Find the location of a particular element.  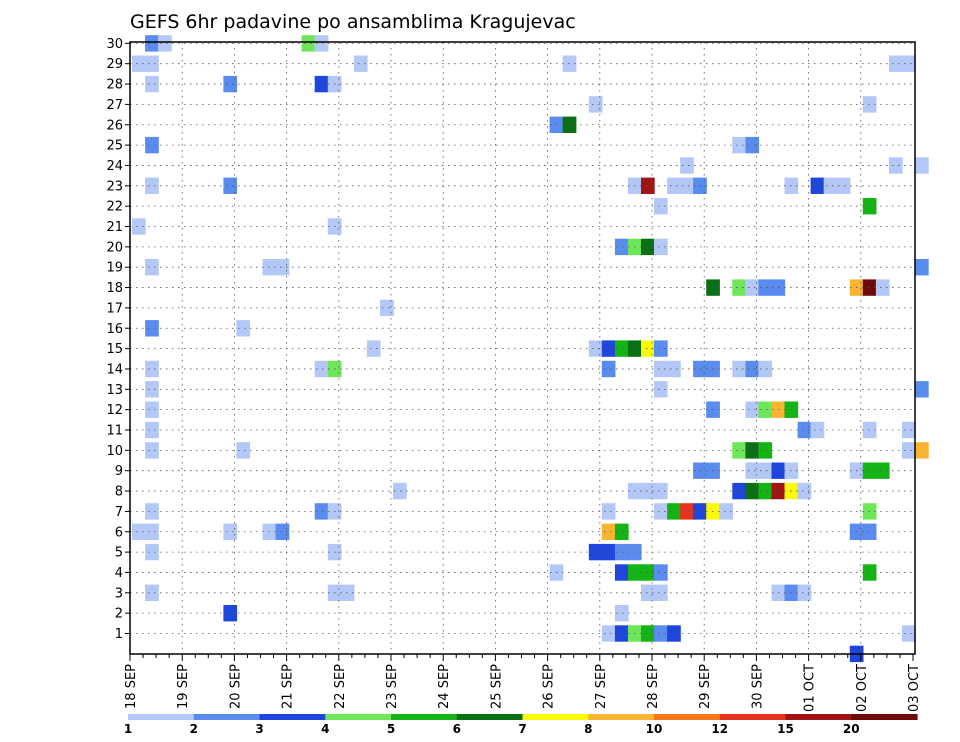

y-tick-label: 29 is located at coordinates (114, 64).